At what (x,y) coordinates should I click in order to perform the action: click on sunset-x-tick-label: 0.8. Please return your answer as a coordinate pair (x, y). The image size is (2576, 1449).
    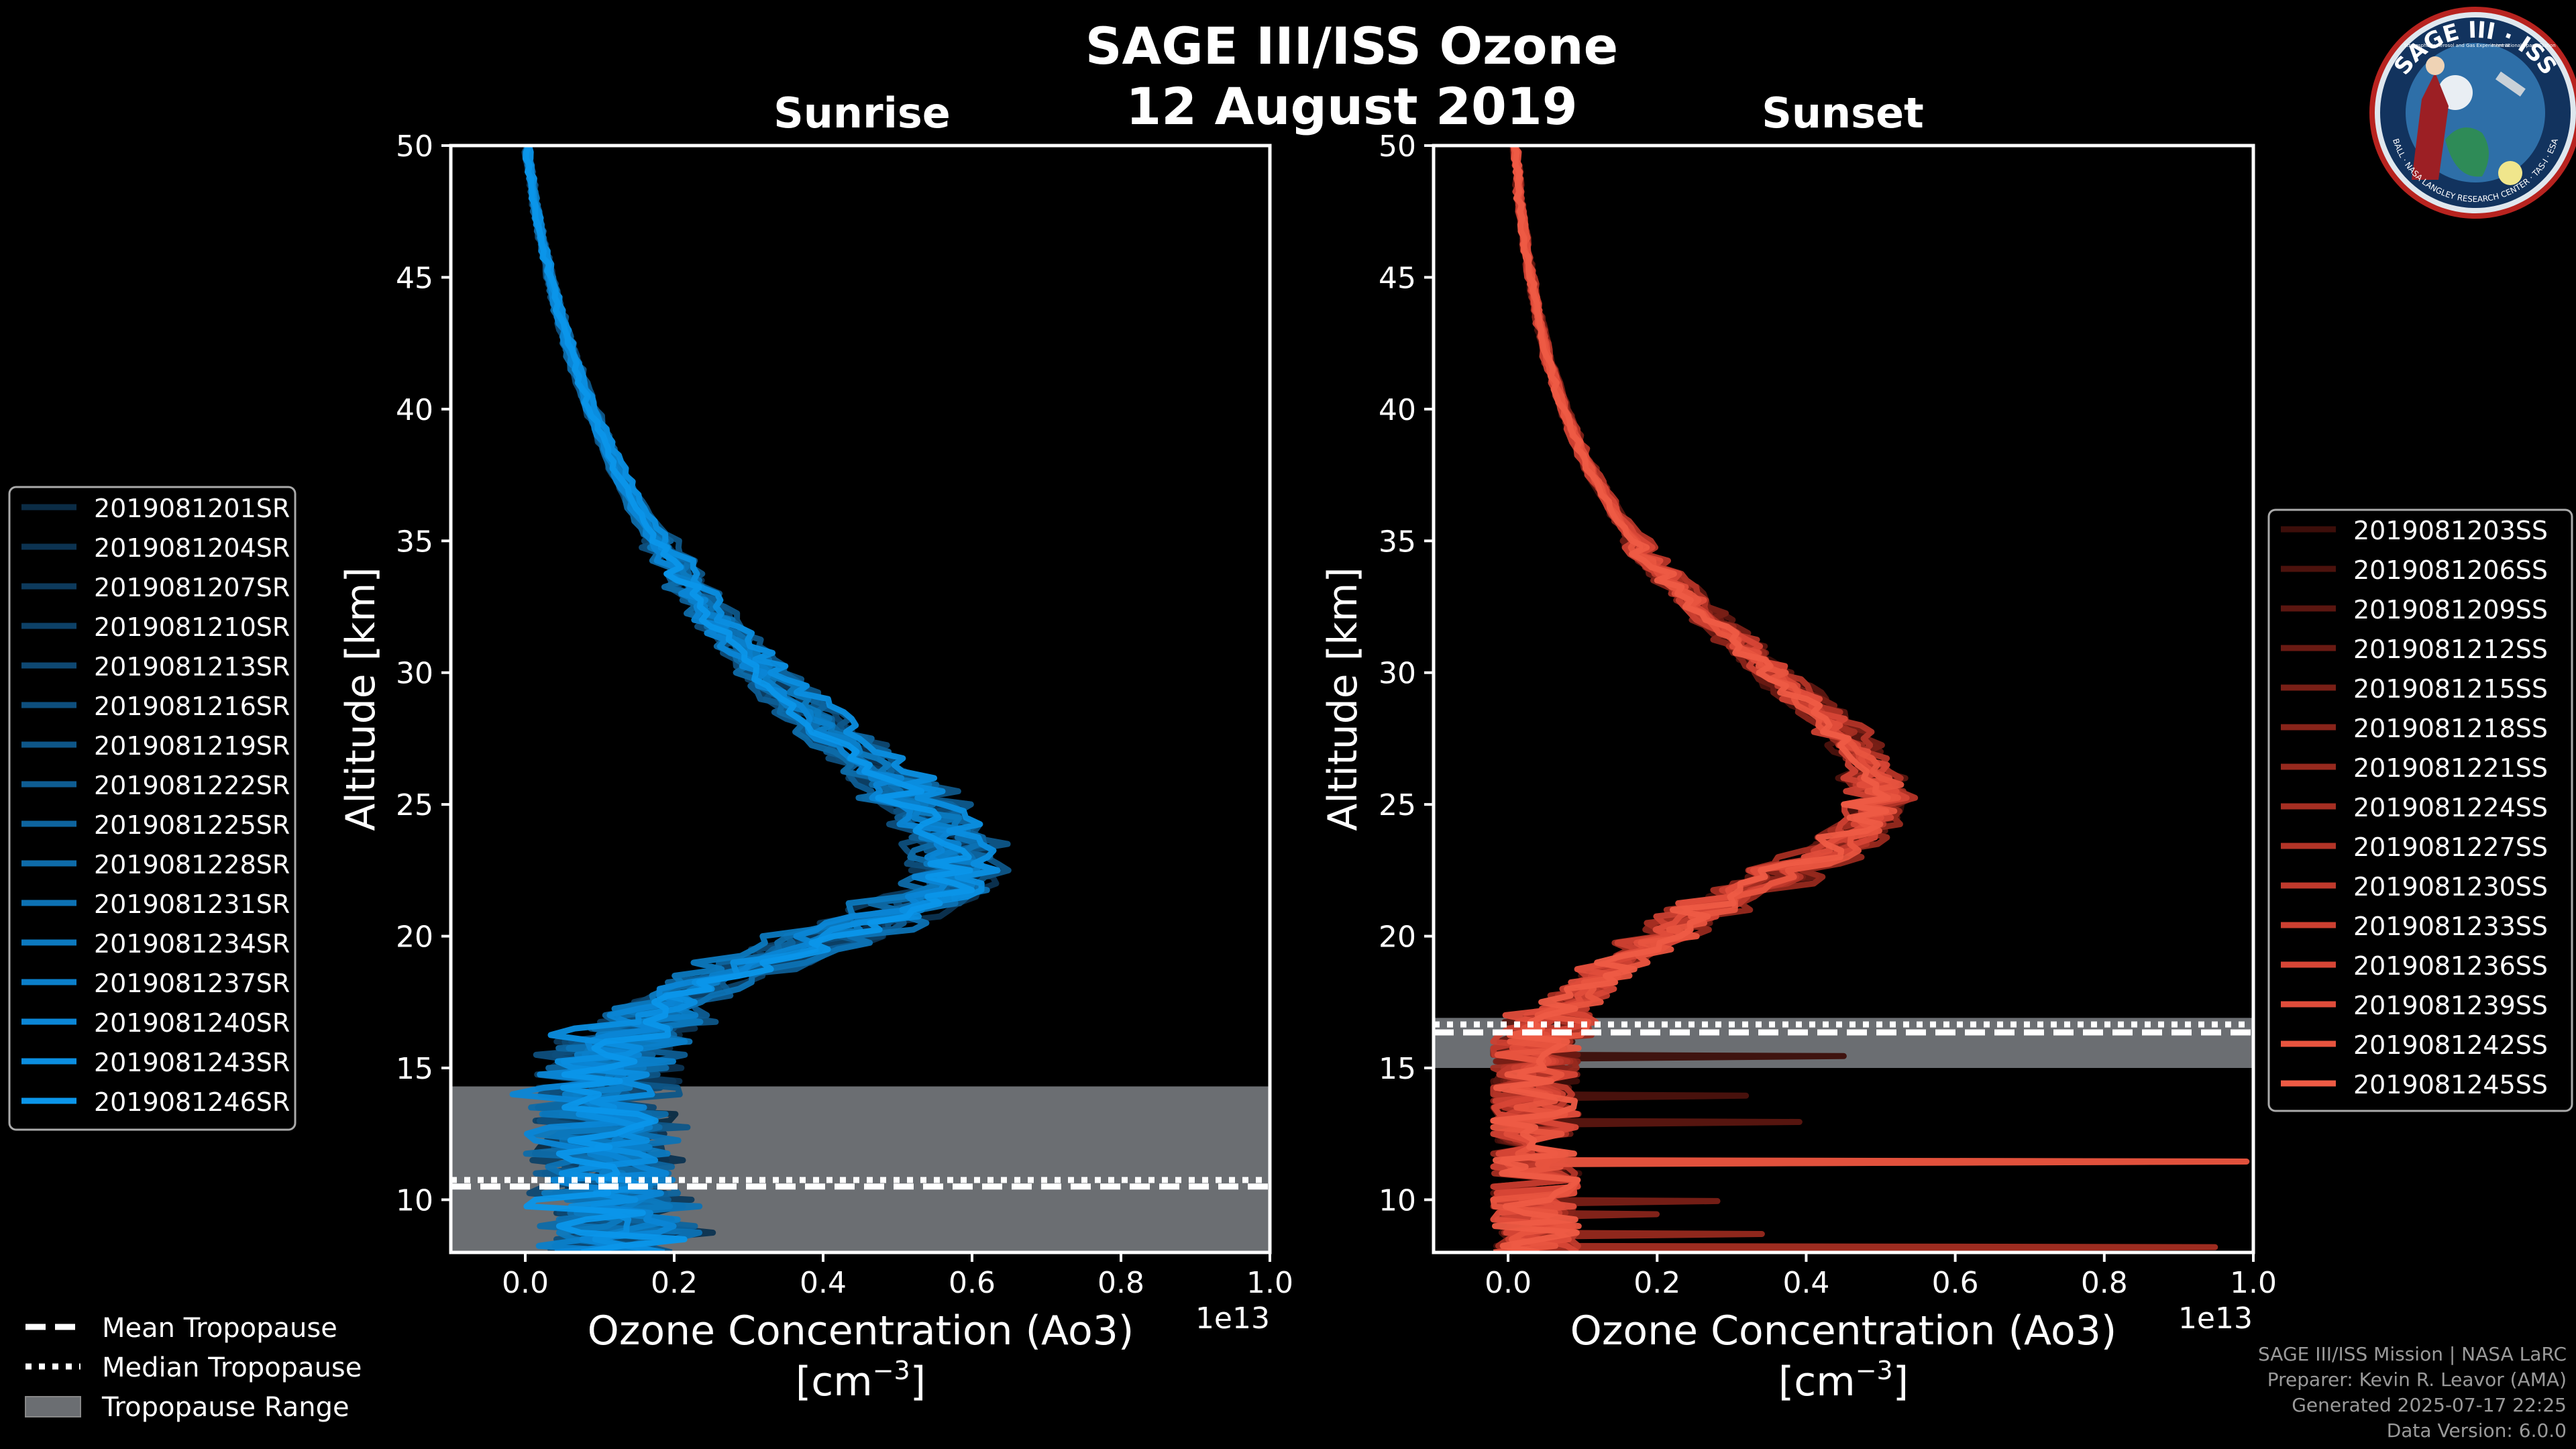
    Looking at the image, I should click on (2104, 1283).